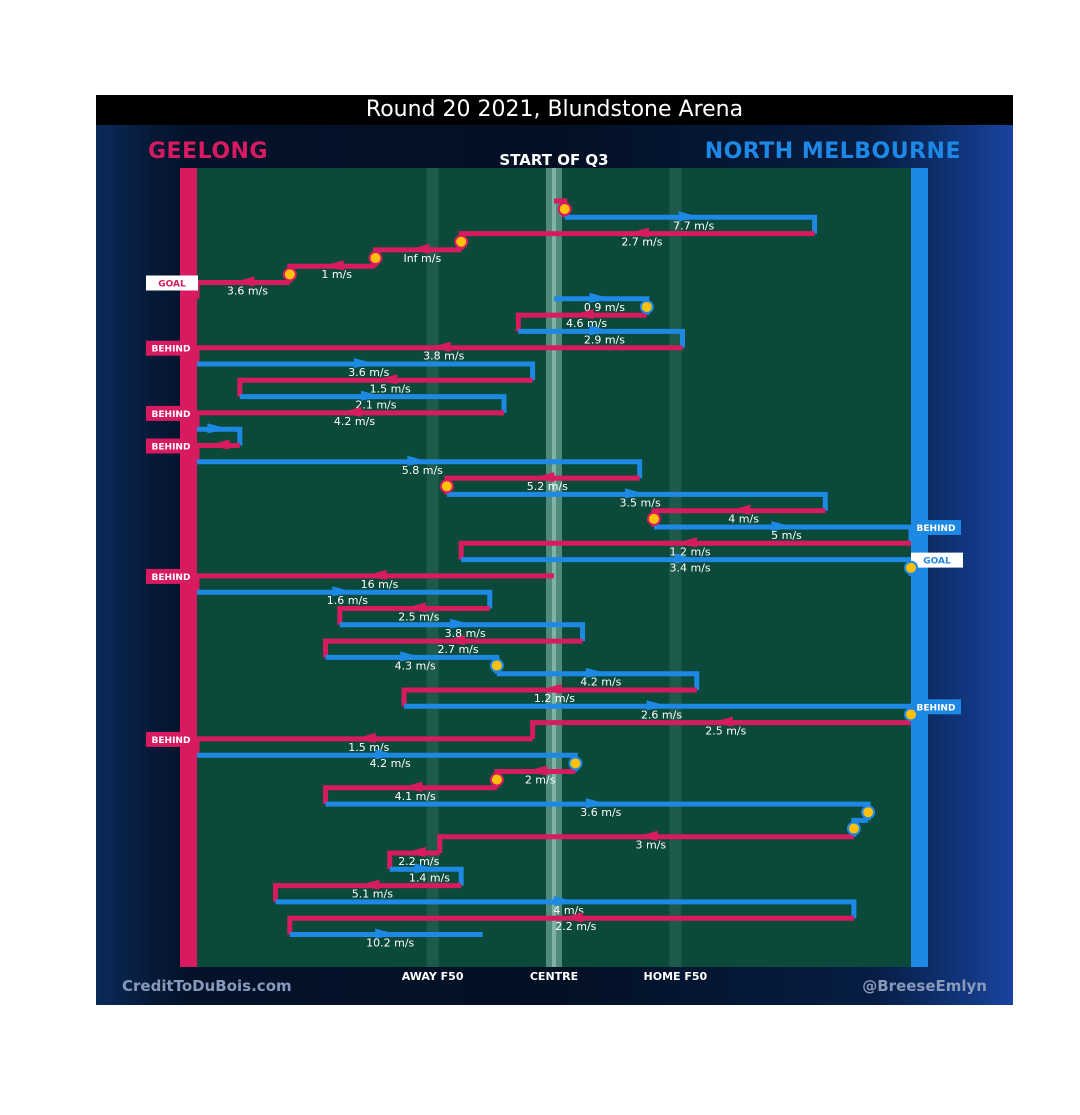 The height and width of the screenshot is (1115, 1080). Describe the element at coordinates (208, 151) in the screenshot. I see `team-left-label: GEELONG` at that location.